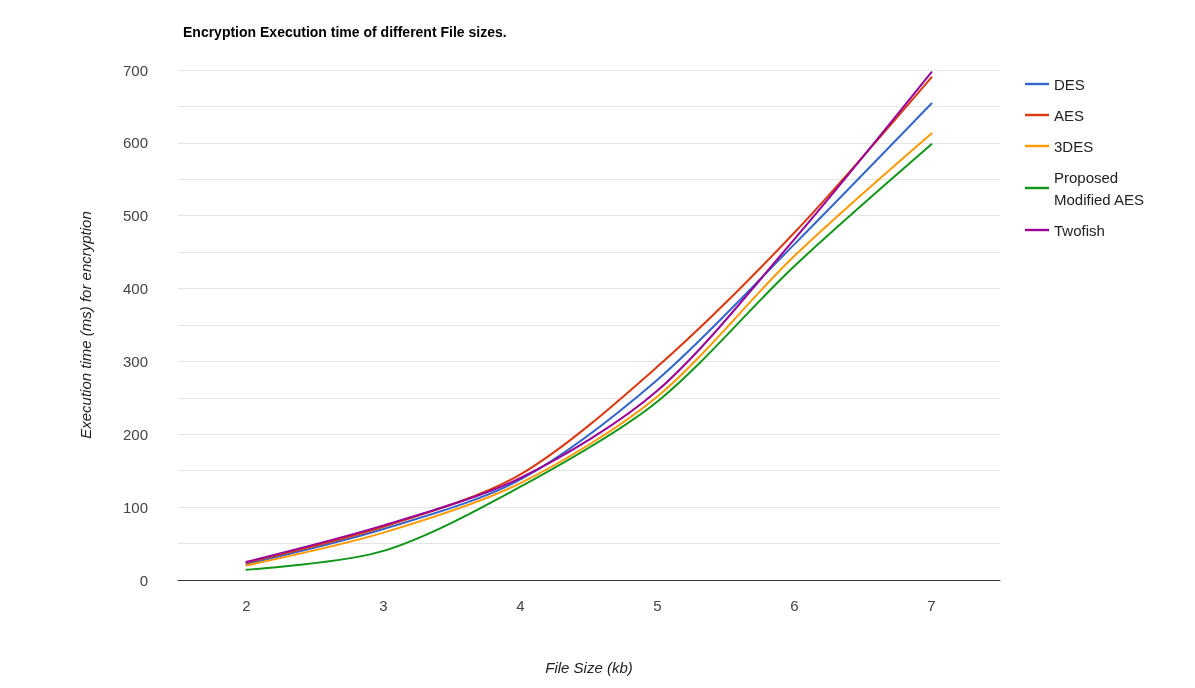  I want to click on chart-title: Encryption Execution time of different File sizes., so click(345, 32).